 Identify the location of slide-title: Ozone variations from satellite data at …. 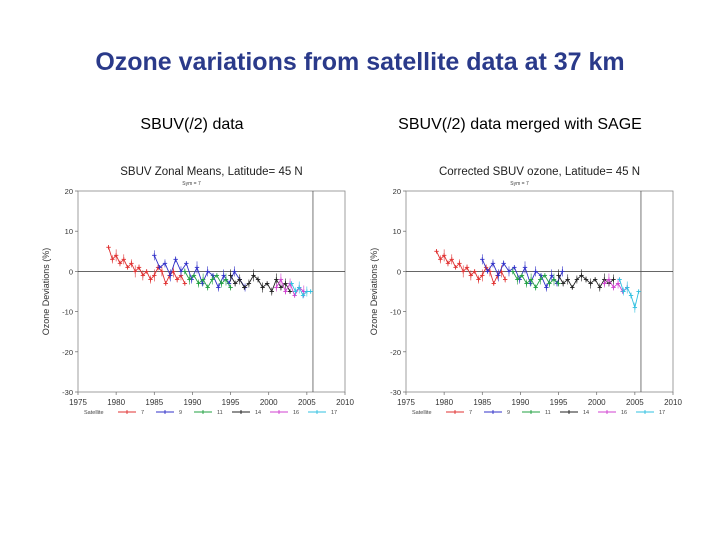
(360, 62).